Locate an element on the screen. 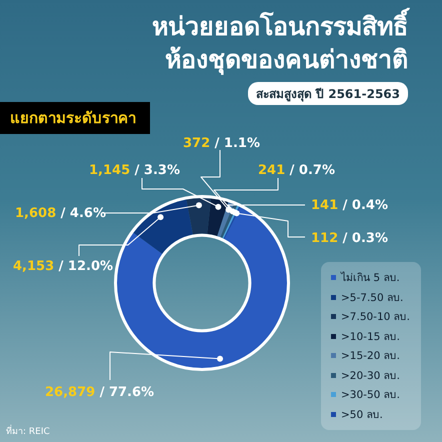  legend-label: >20-30 ลบ. is located at coordinates (370, 376).